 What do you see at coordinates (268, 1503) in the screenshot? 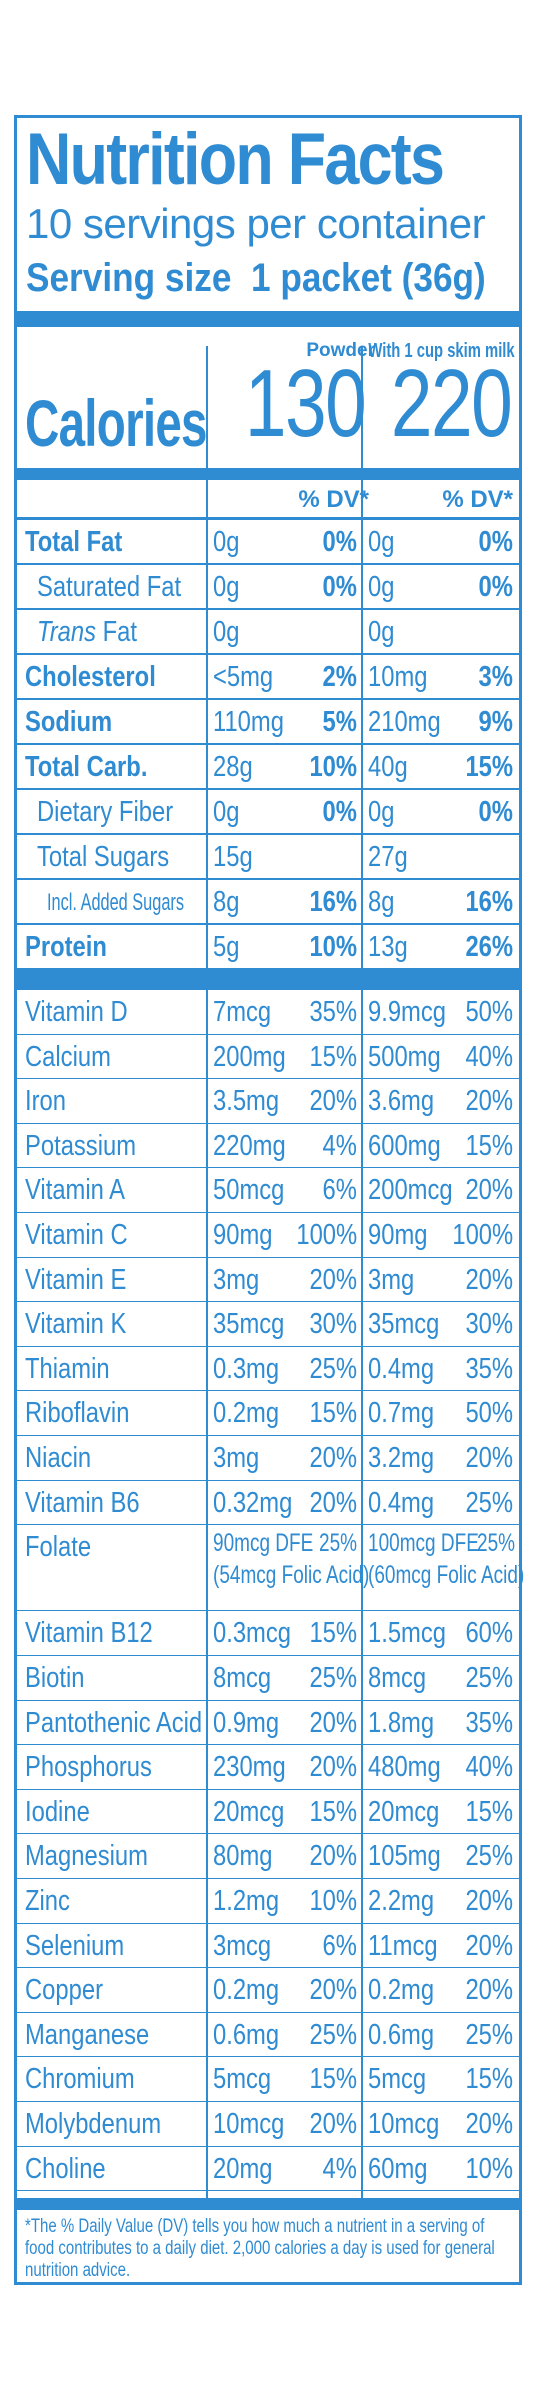
I see `vitamin-row: Vitamin B6 0.32mg 20% 0.4mg 25%` at bounding box center [268, 1503].